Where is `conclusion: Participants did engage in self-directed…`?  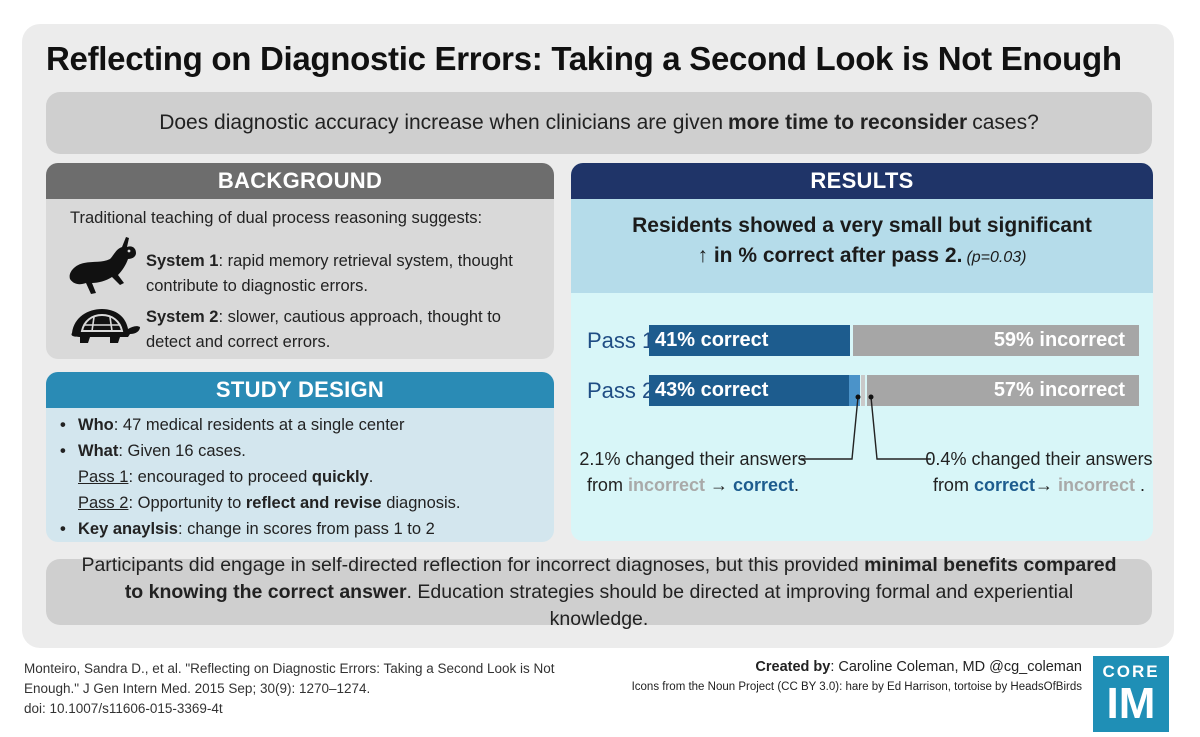 conclusion: Participants did engage in self-directed… is located at coordinates (599, 592).